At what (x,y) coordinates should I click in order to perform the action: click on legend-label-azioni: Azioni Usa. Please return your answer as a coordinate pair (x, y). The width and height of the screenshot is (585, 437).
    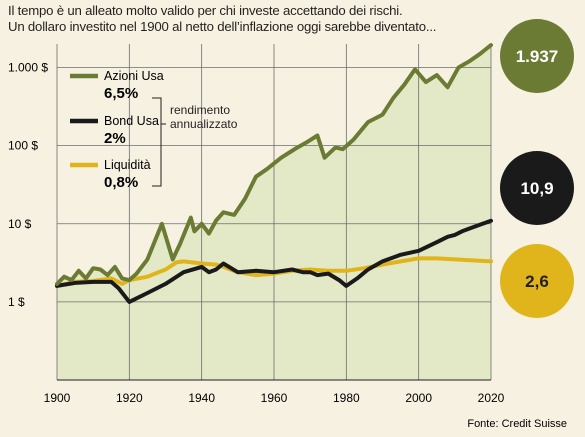
    Looking at the image, I should click on (134, 76).